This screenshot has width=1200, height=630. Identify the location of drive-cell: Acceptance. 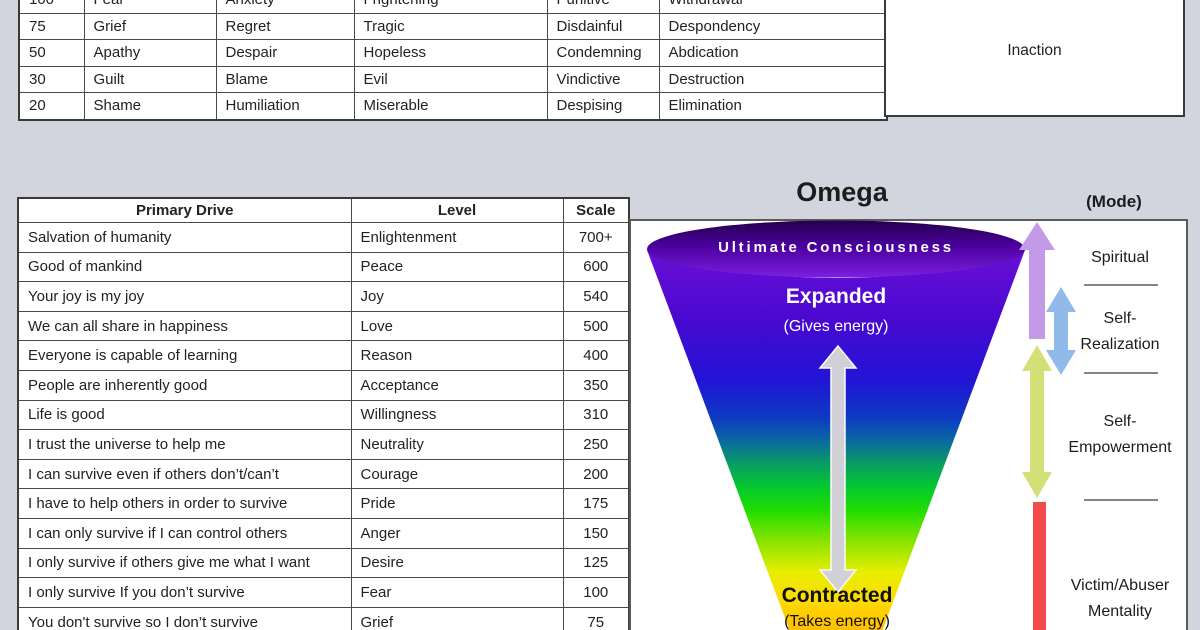
(457, 385).